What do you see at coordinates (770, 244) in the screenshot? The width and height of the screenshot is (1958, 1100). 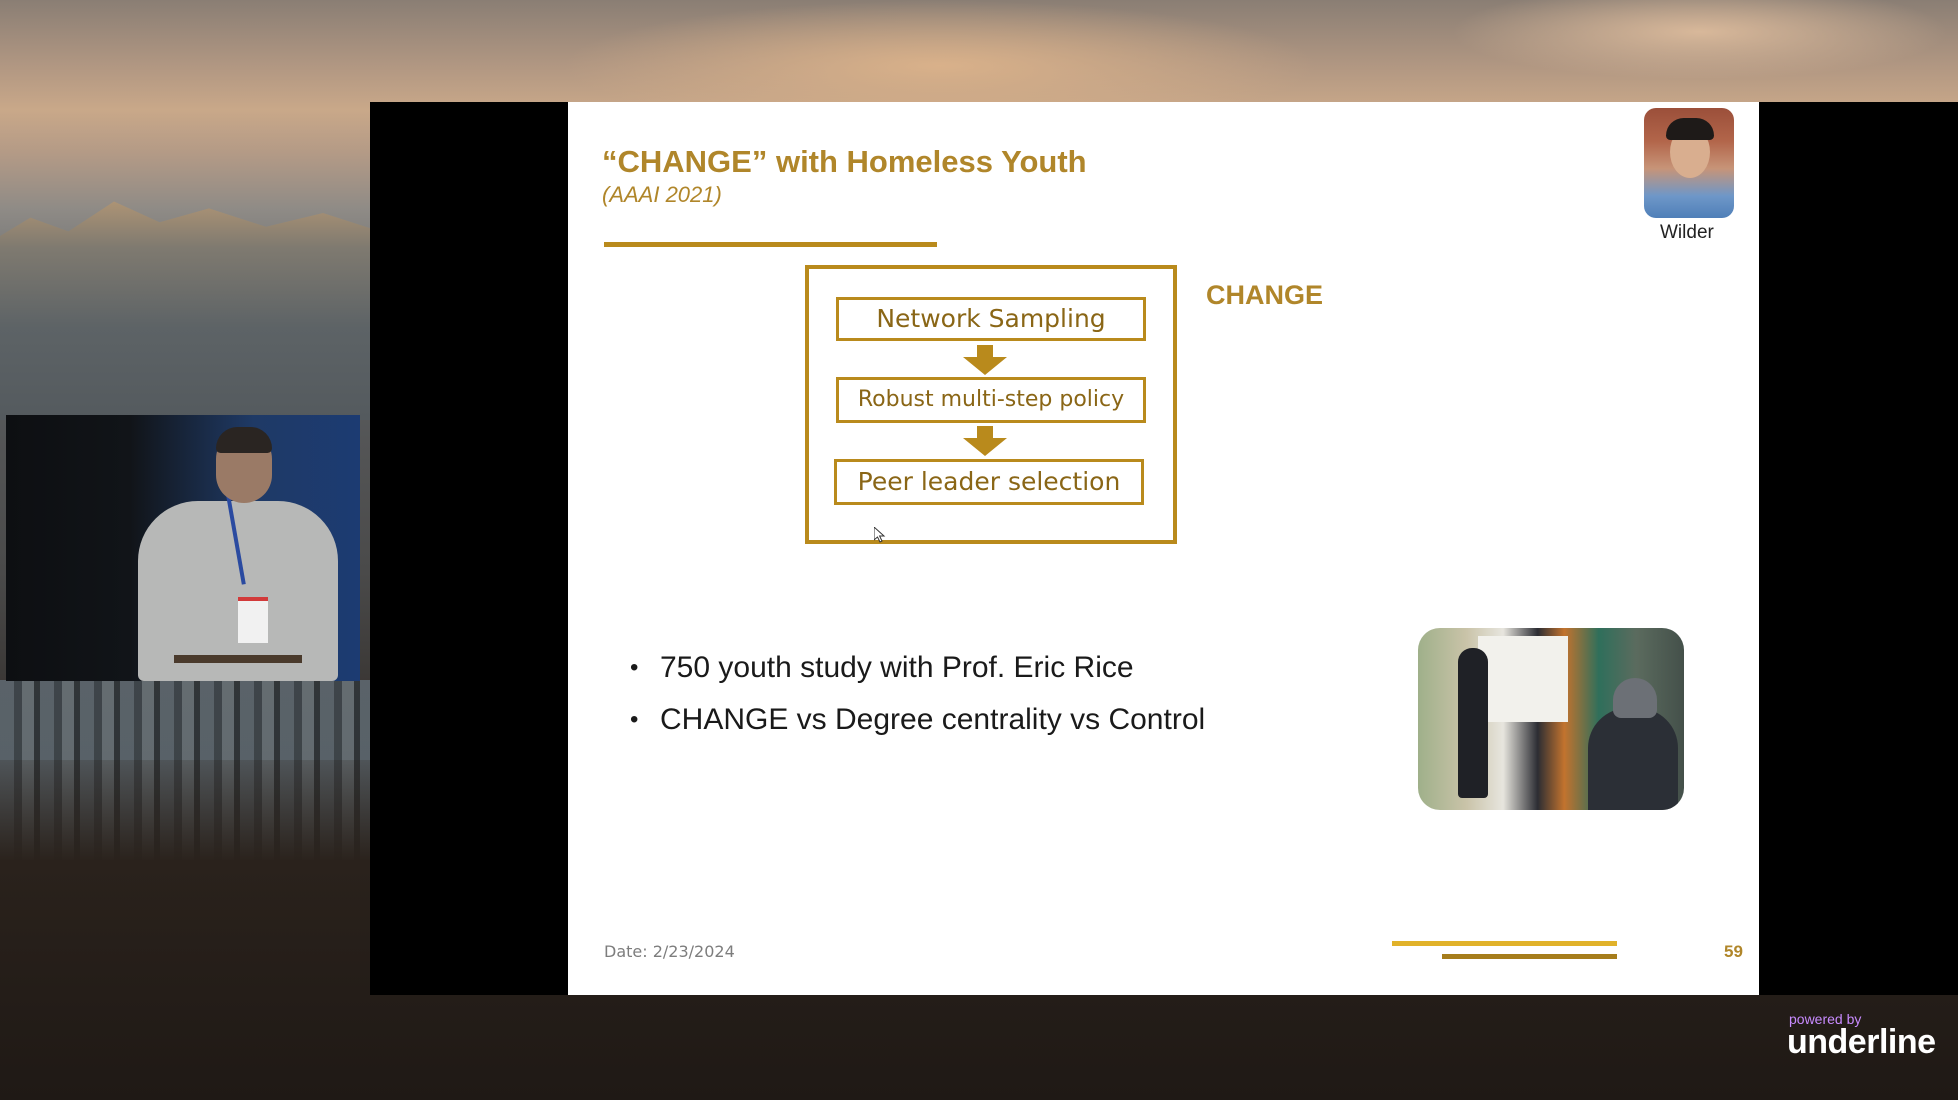 I see `title-underline` at bounding box center [770, 244].